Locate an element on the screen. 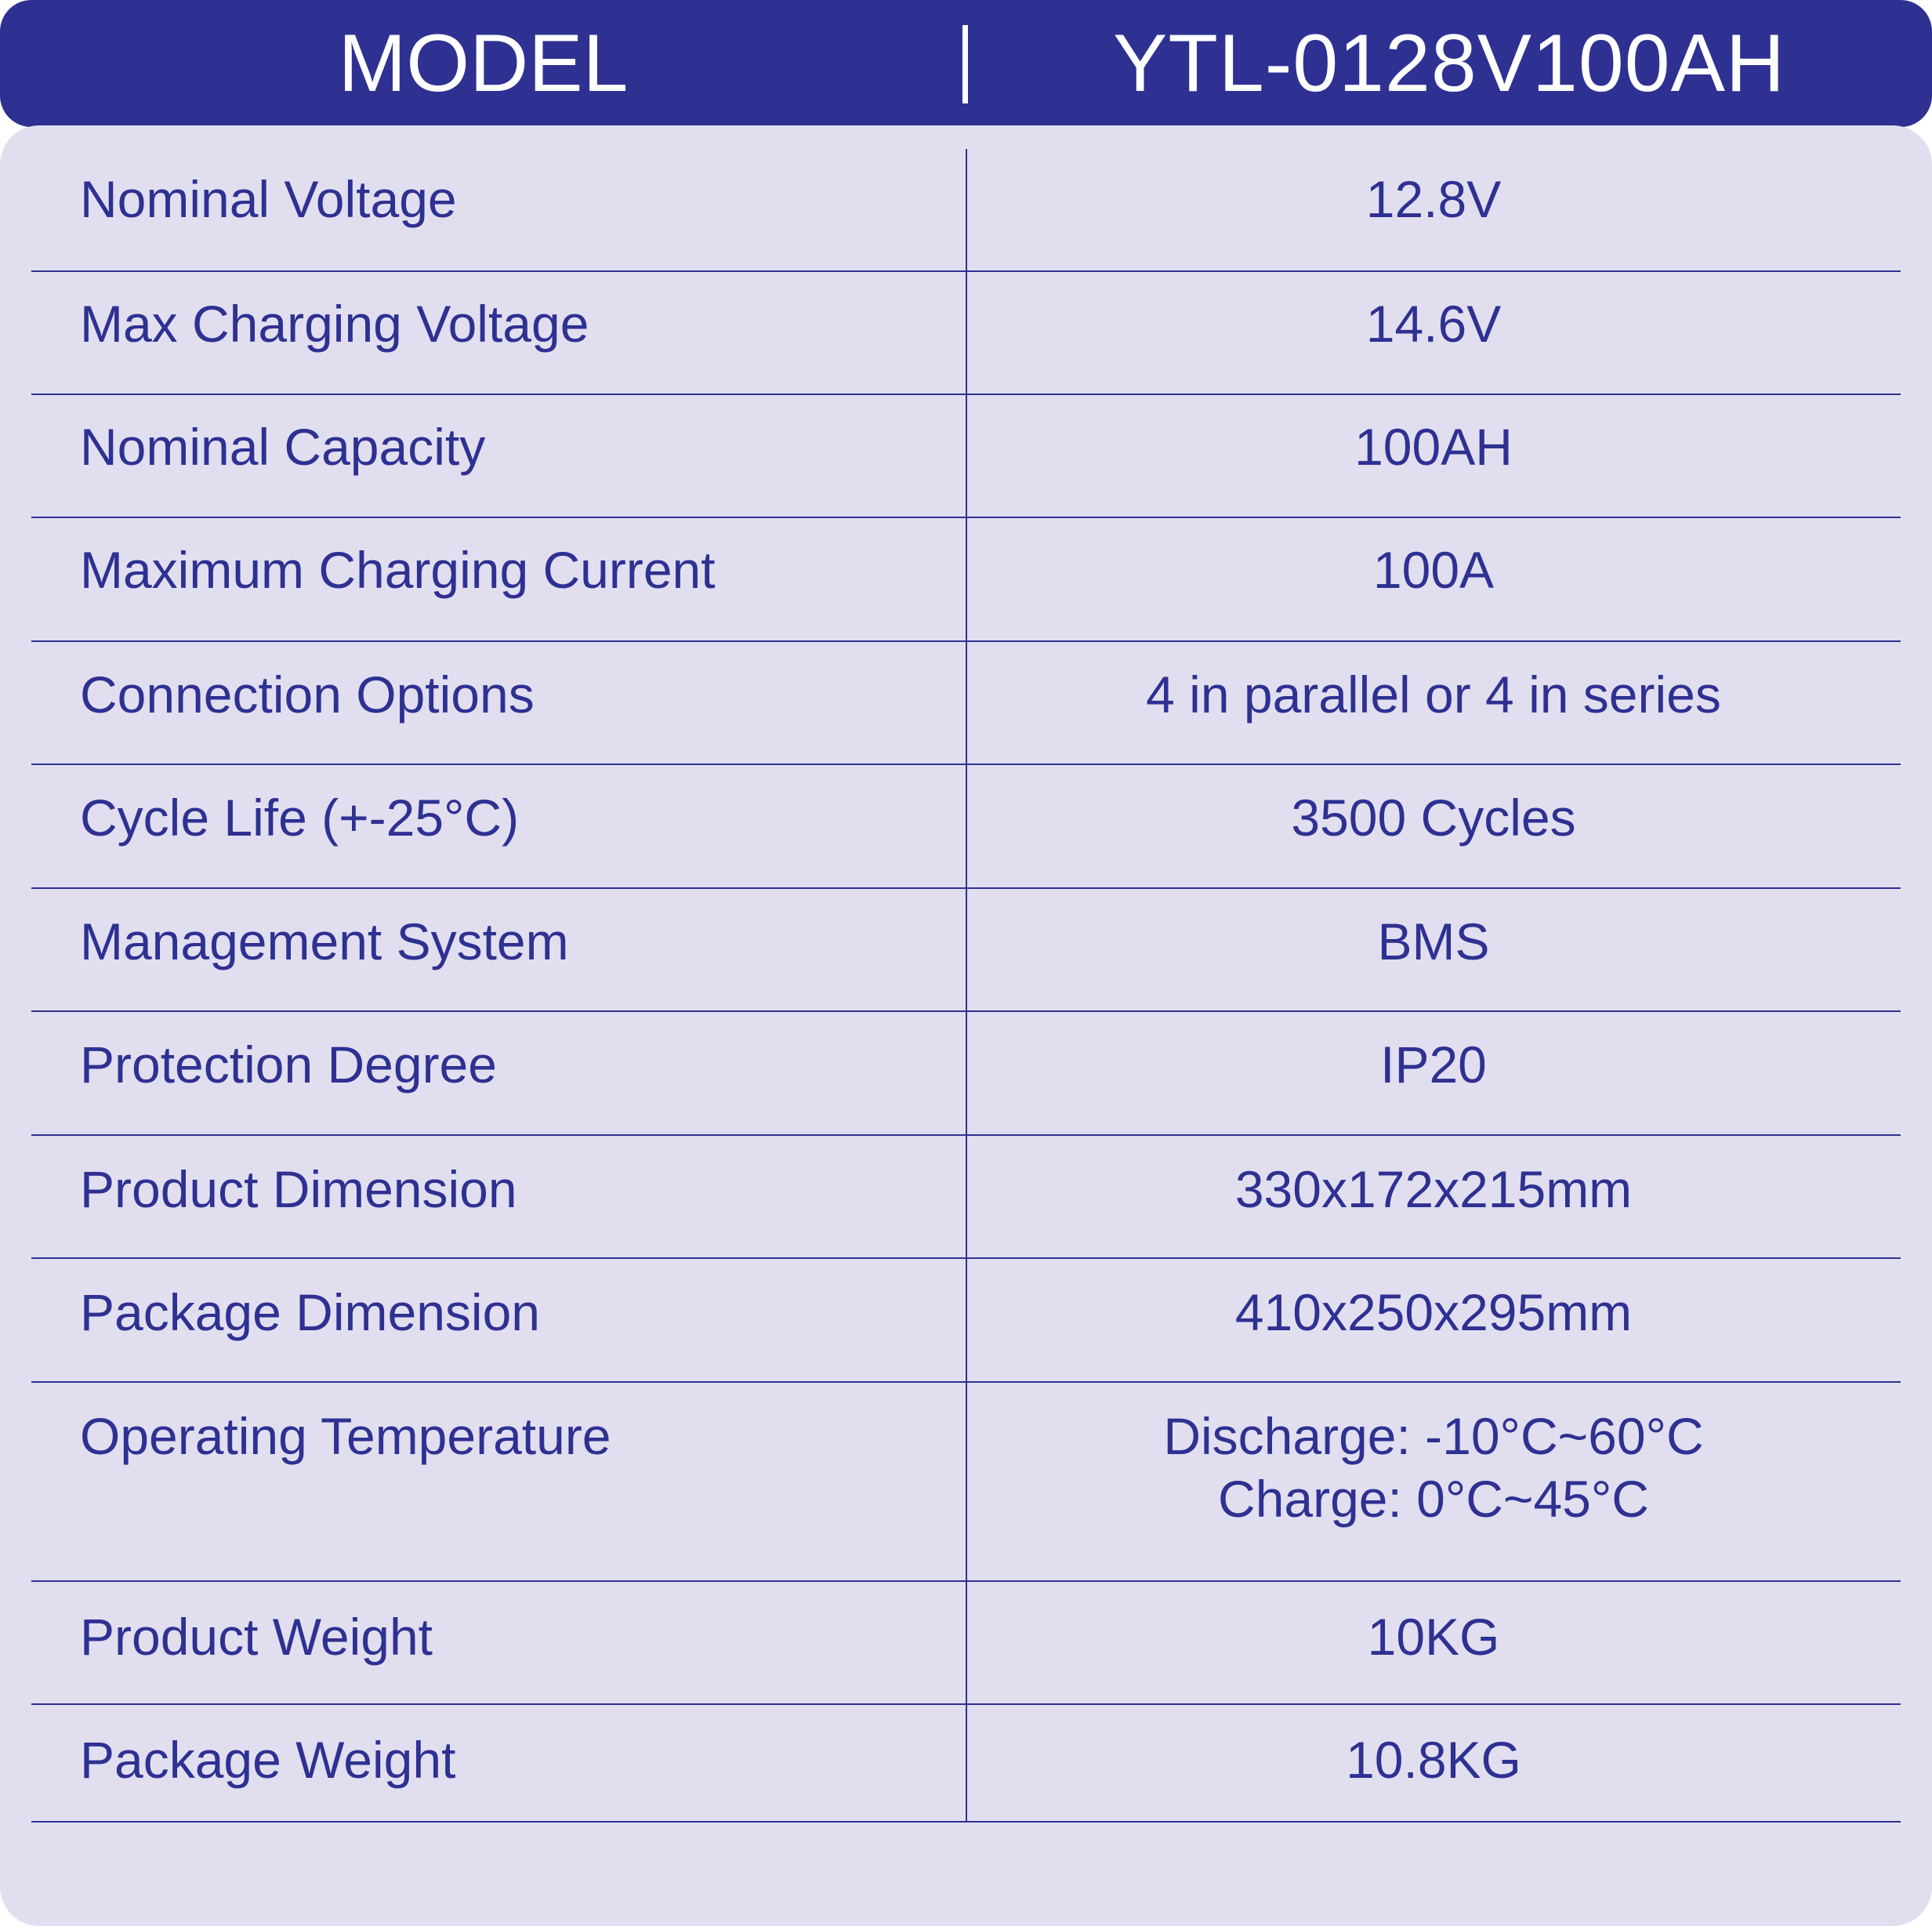  spec-label: Product Dimension is located at coordinates (298, 1189).